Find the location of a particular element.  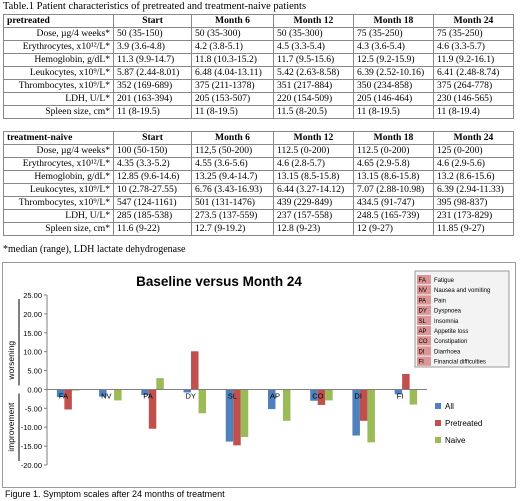

table-cell: 4.3 (3.6-5.4) is located at coordinates (393, 47).